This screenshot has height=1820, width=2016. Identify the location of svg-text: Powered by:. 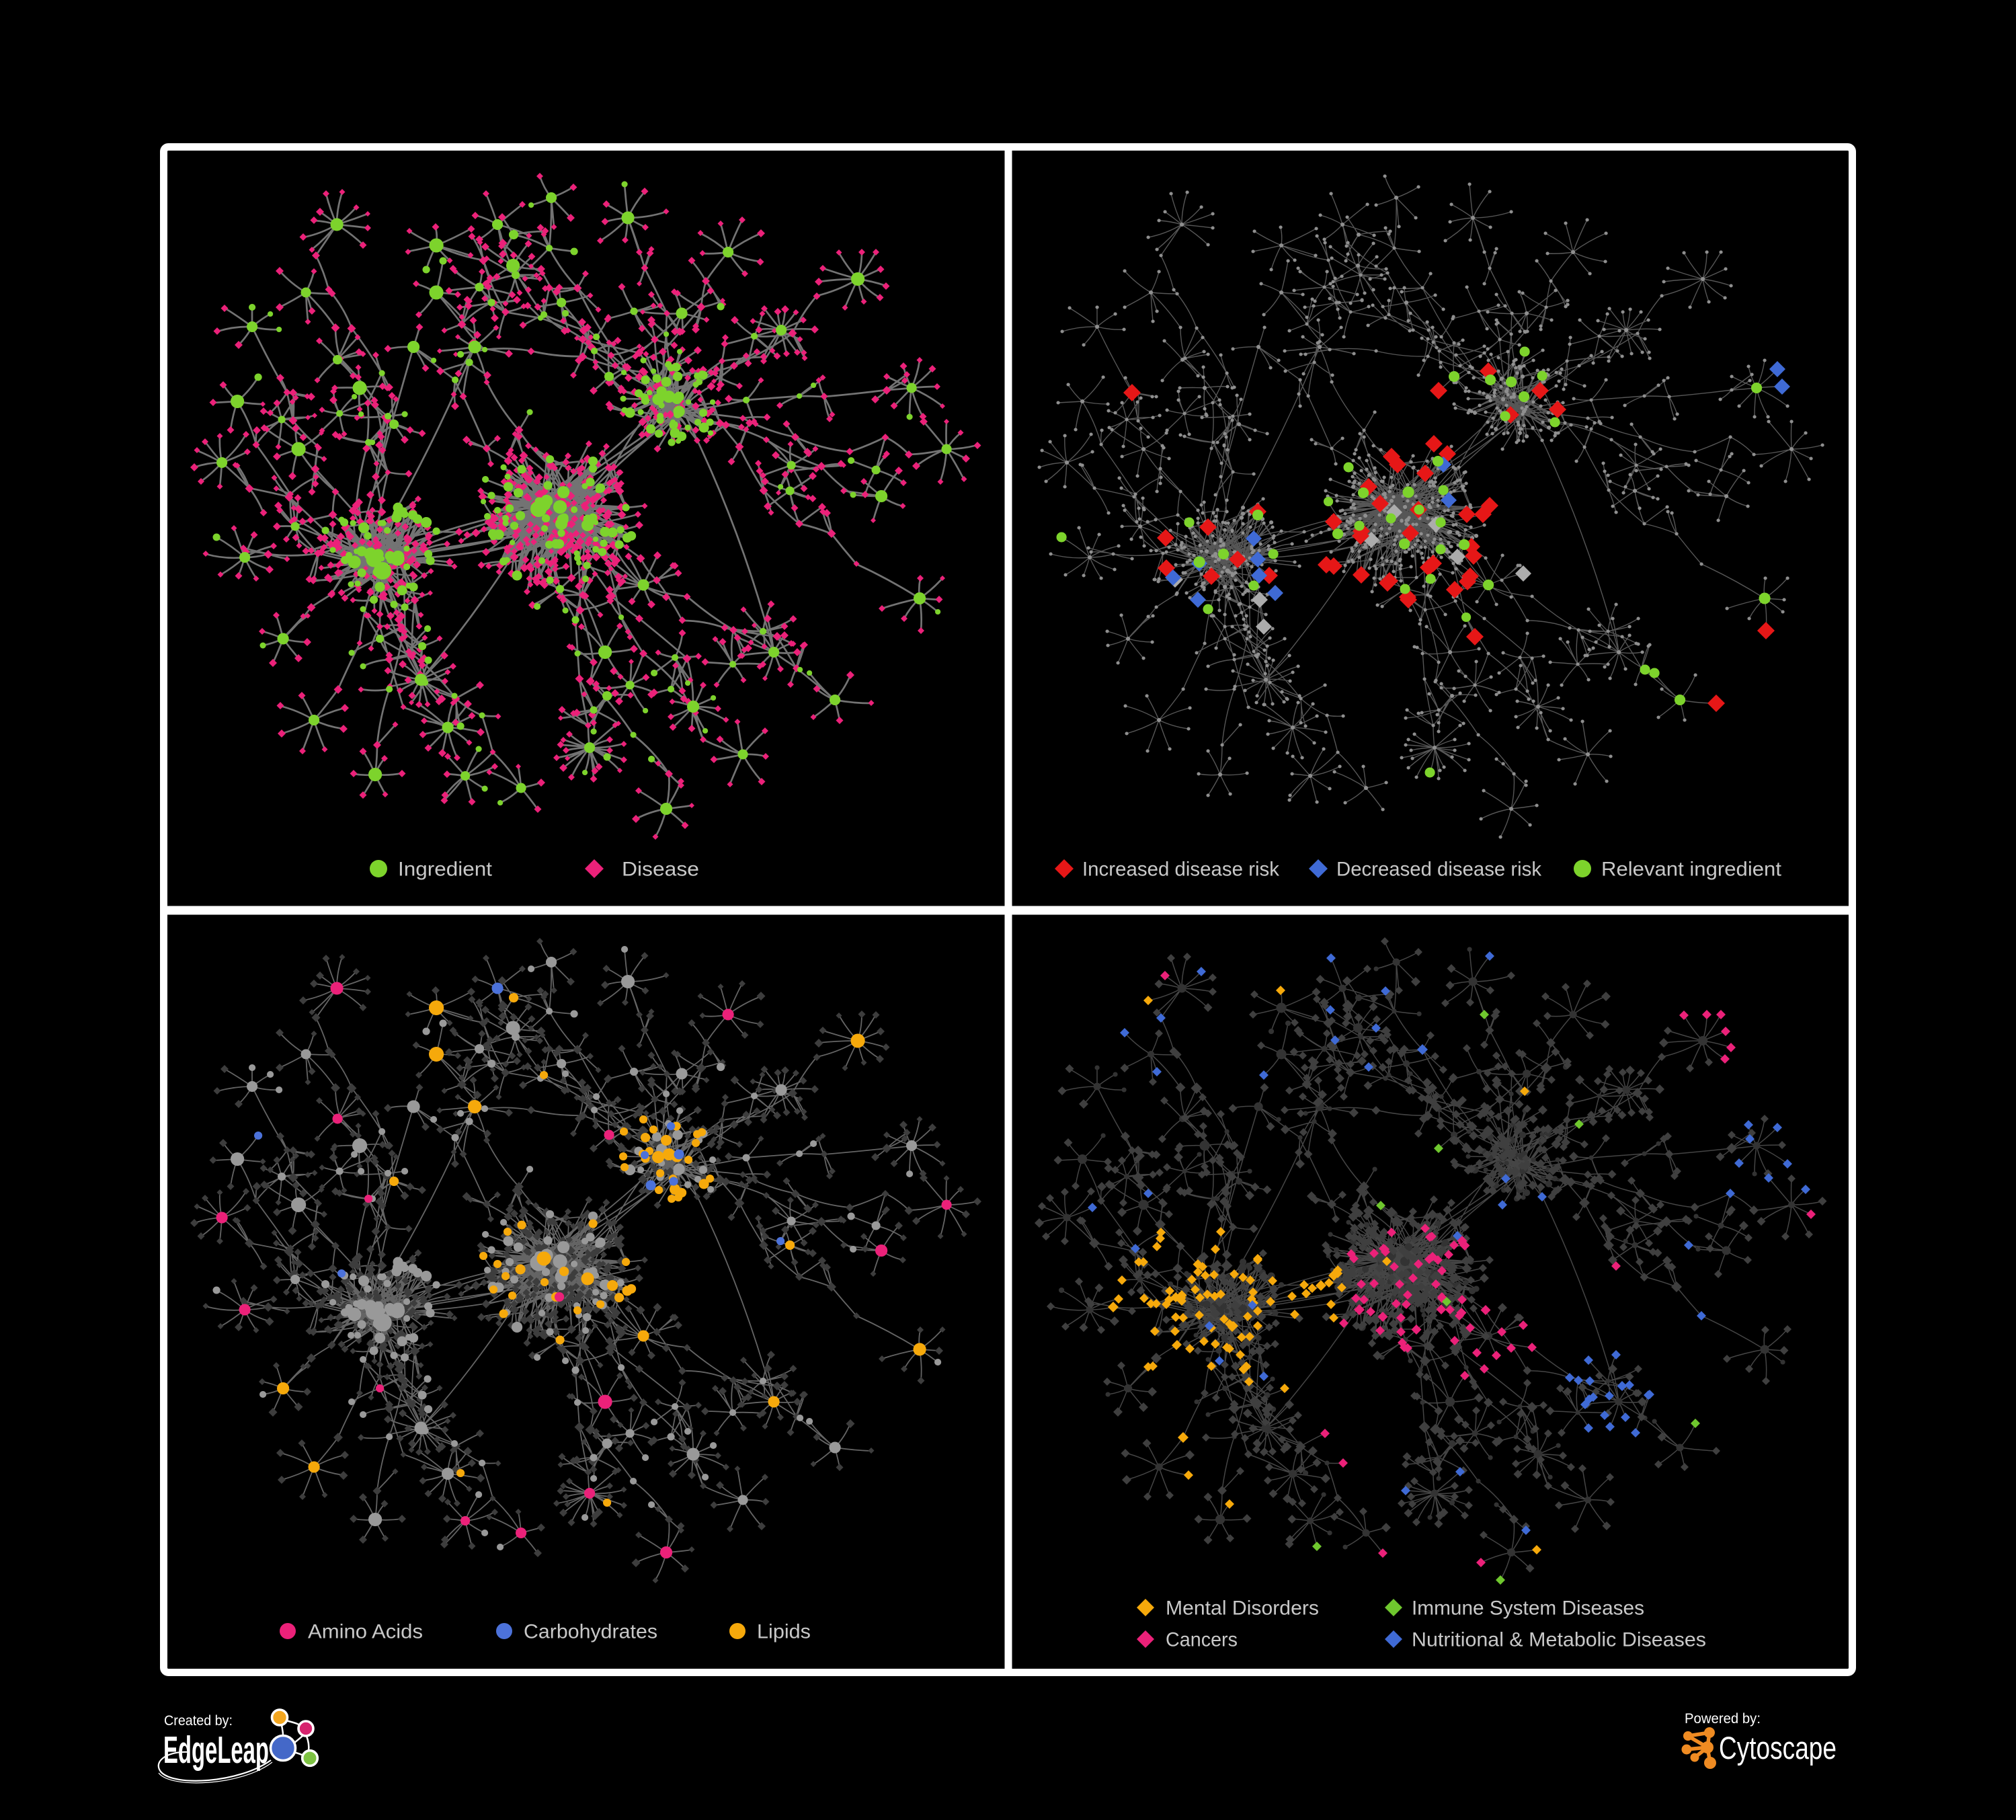
(1723, 1719).